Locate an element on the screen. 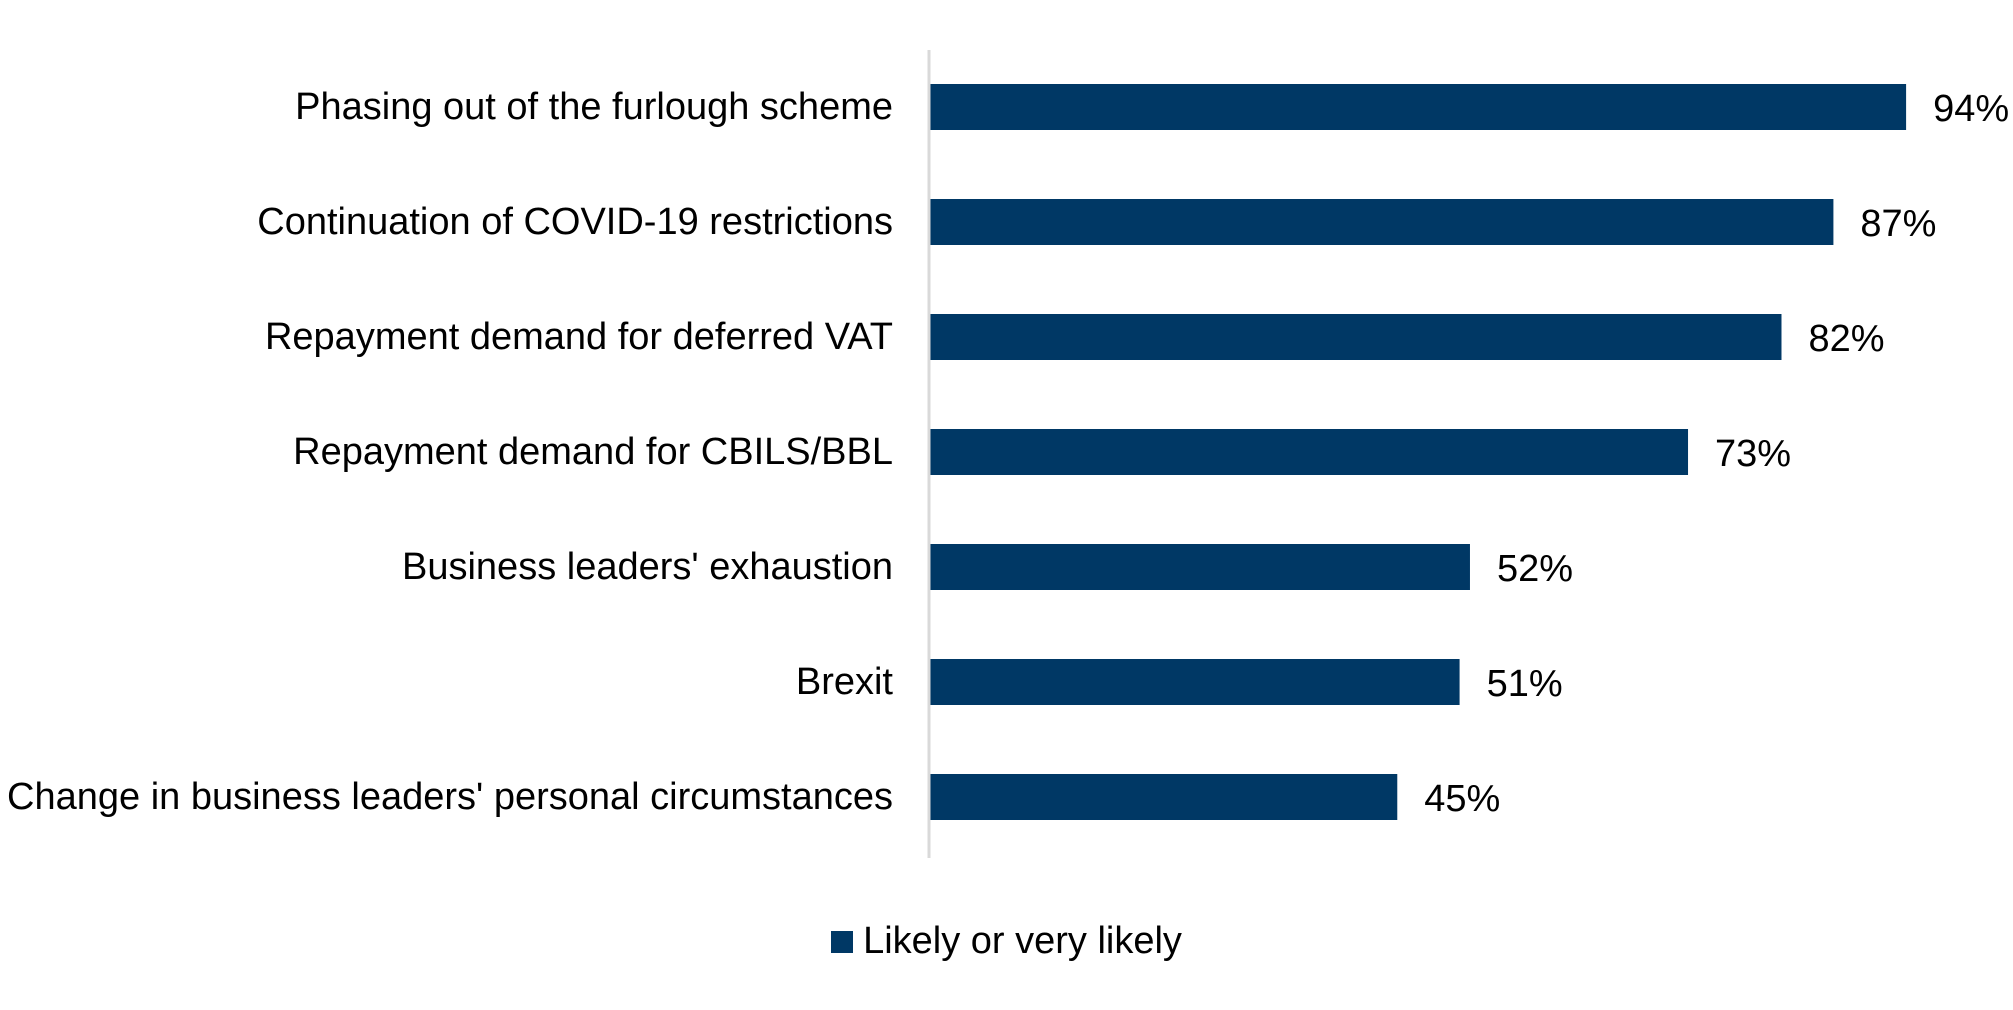  legend-label: Likely or very likely is located at coordinates (1022, 941).